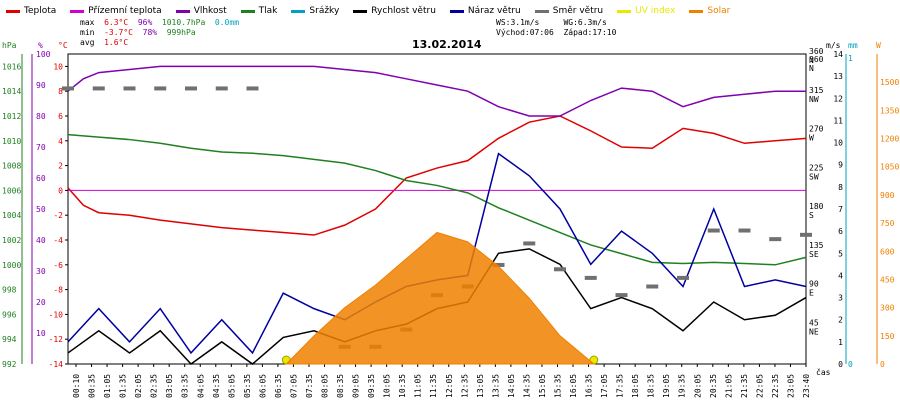 The height and width of the screenshot is (400, 900). What do you see at coordinates (840, 320) in the screenshot?
I see `wind-tick: 2` at bounding box center [840, 320].